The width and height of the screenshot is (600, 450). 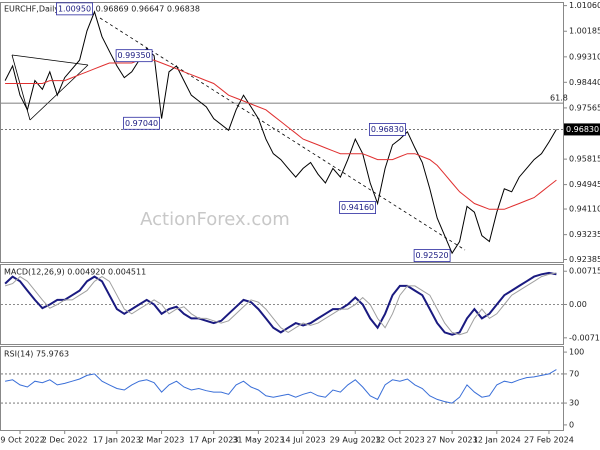 I want to click on annotation-label: 0.97040, so click(x=141, y=123).